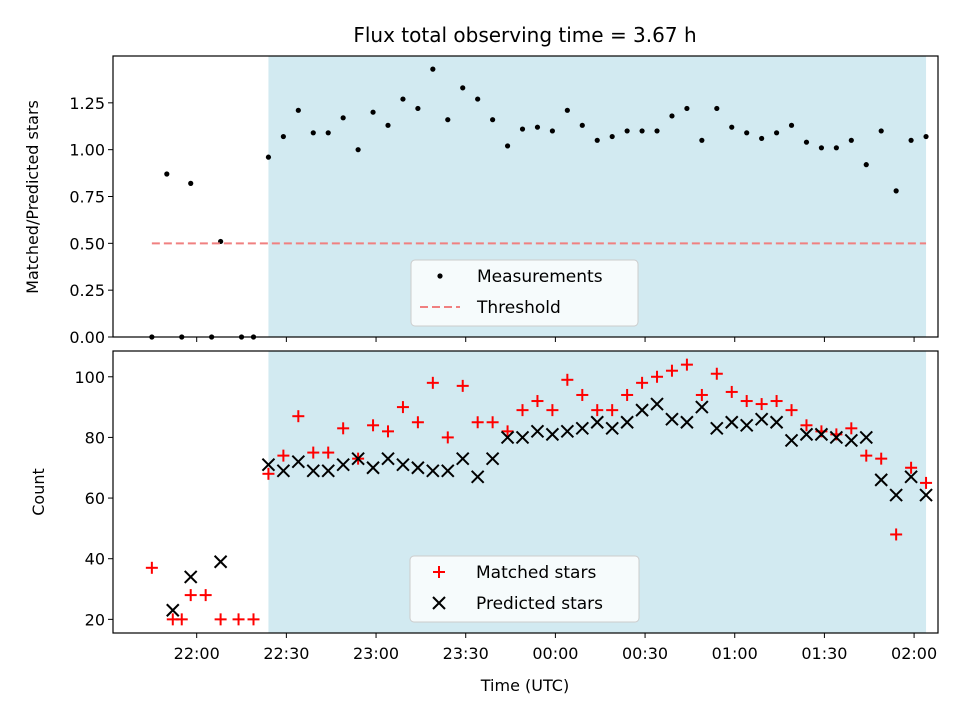 This screenshot has width=960, height=720. Describe the element at coordinates (524, 35) in the screenshot. I see `chart-title: Flux total observing time = 3.67 h` at that location.